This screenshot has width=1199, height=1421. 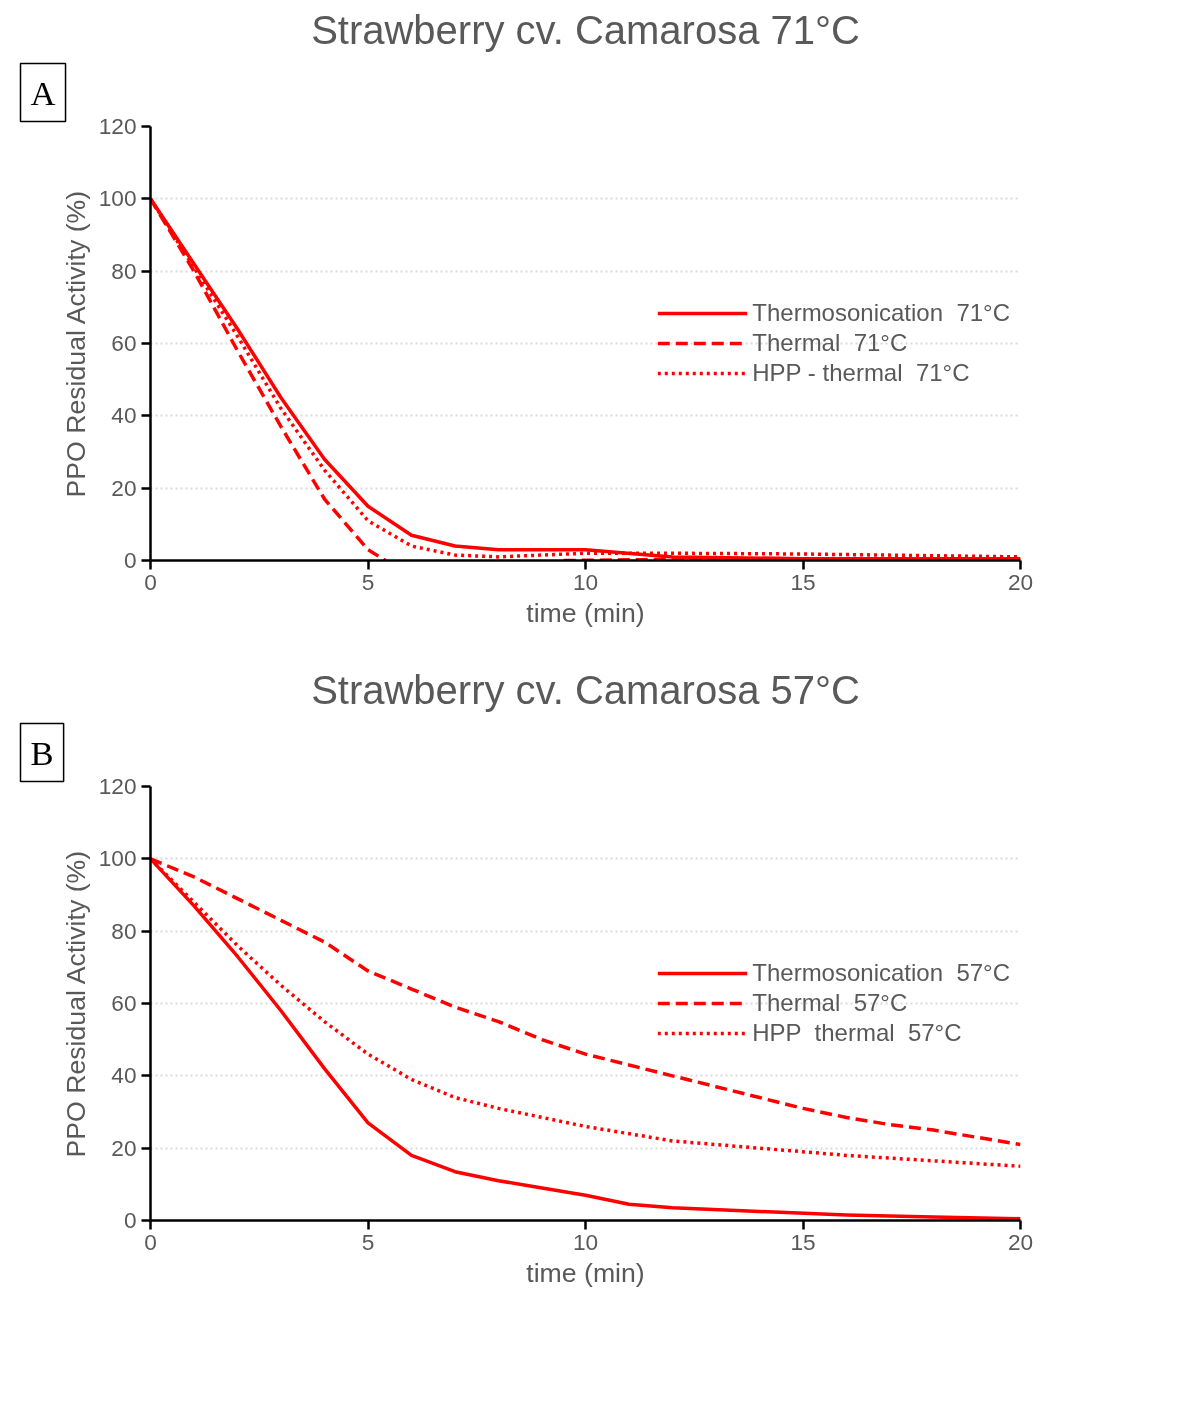 What do you see at coordinates (43, 92) in the screenshot?
I see `text: A` at bounding box center [43, 92].